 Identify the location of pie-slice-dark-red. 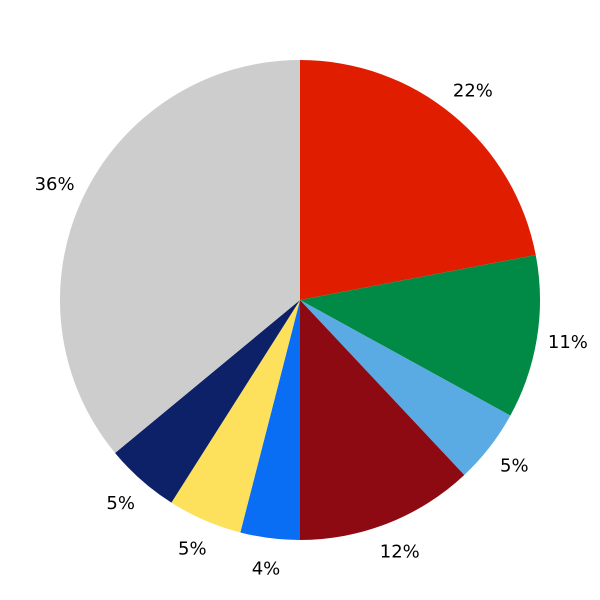
(382, 420).